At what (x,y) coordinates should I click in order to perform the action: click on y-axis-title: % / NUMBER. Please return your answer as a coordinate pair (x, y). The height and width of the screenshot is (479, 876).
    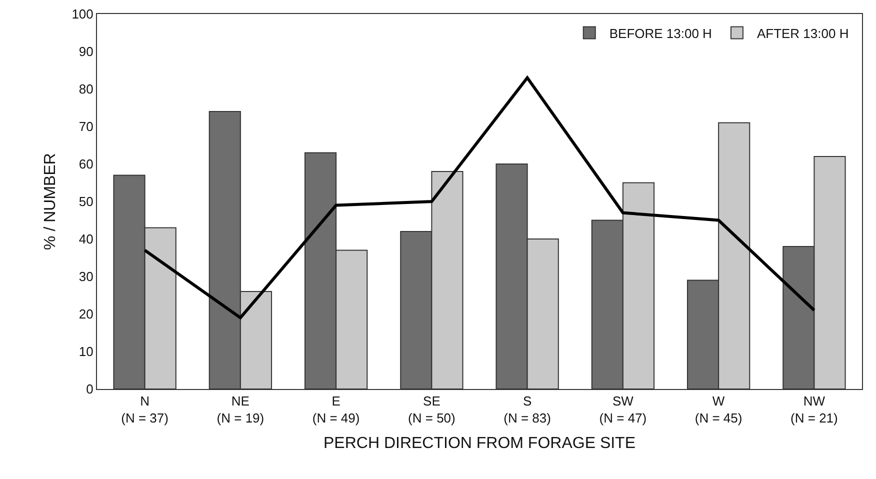
    Looking at the image, I should click on (50, 201).